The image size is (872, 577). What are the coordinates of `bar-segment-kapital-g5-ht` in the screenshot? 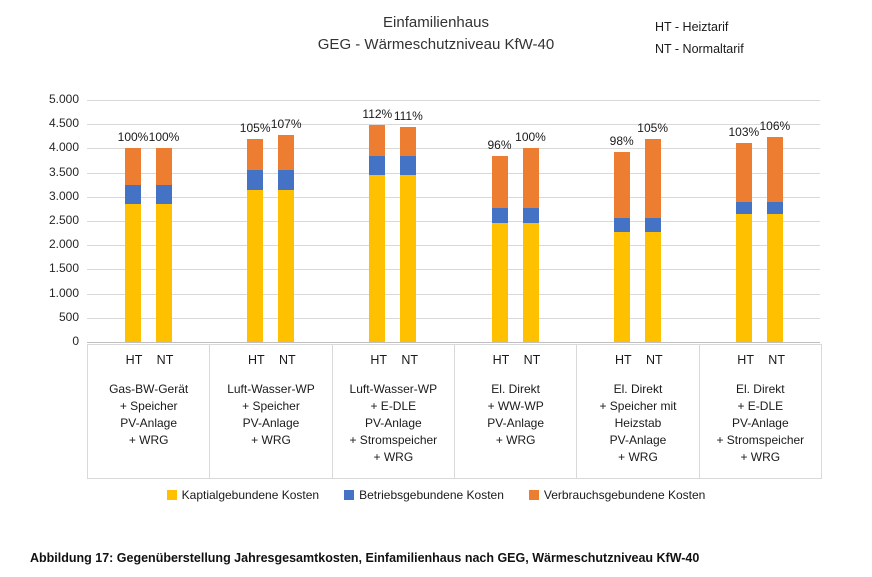 It's located at (621, 286).